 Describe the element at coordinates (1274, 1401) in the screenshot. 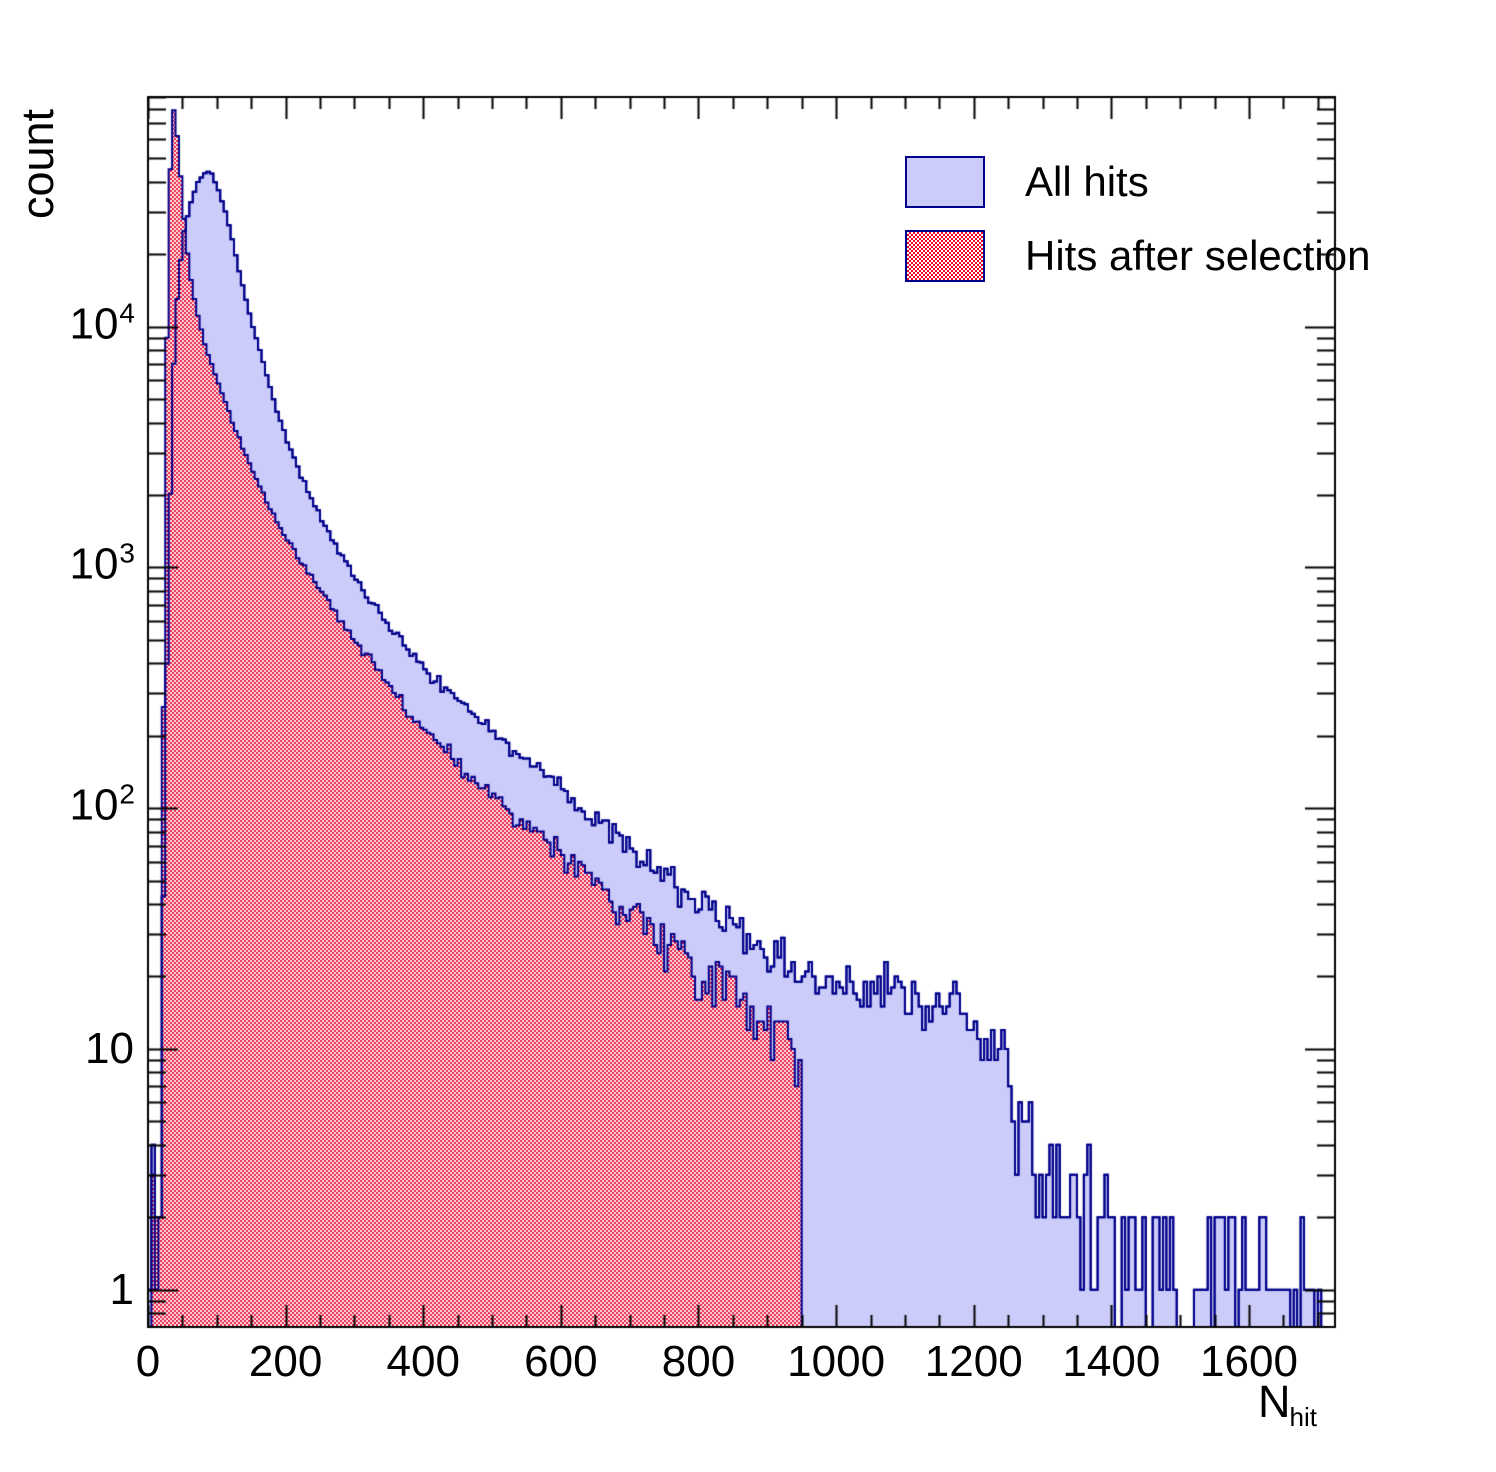

I see `x-axis-title-base: N` at that location.